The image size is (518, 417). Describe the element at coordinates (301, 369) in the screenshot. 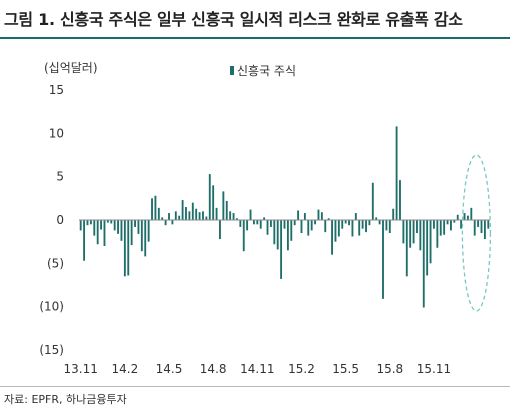

I see `x-tick-label: 15.2` at that location.